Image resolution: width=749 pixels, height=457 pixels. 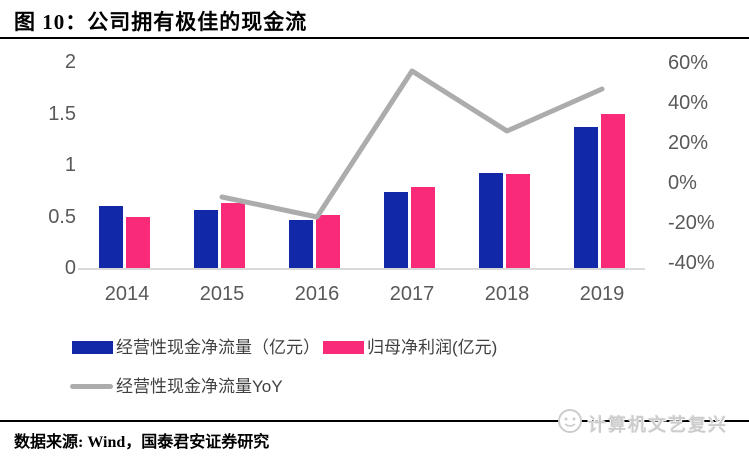 What do you see at coordinates (682, 183) in the screenshot?
I see `right-axis-tick: 0%` at bounding box center [682, 183].